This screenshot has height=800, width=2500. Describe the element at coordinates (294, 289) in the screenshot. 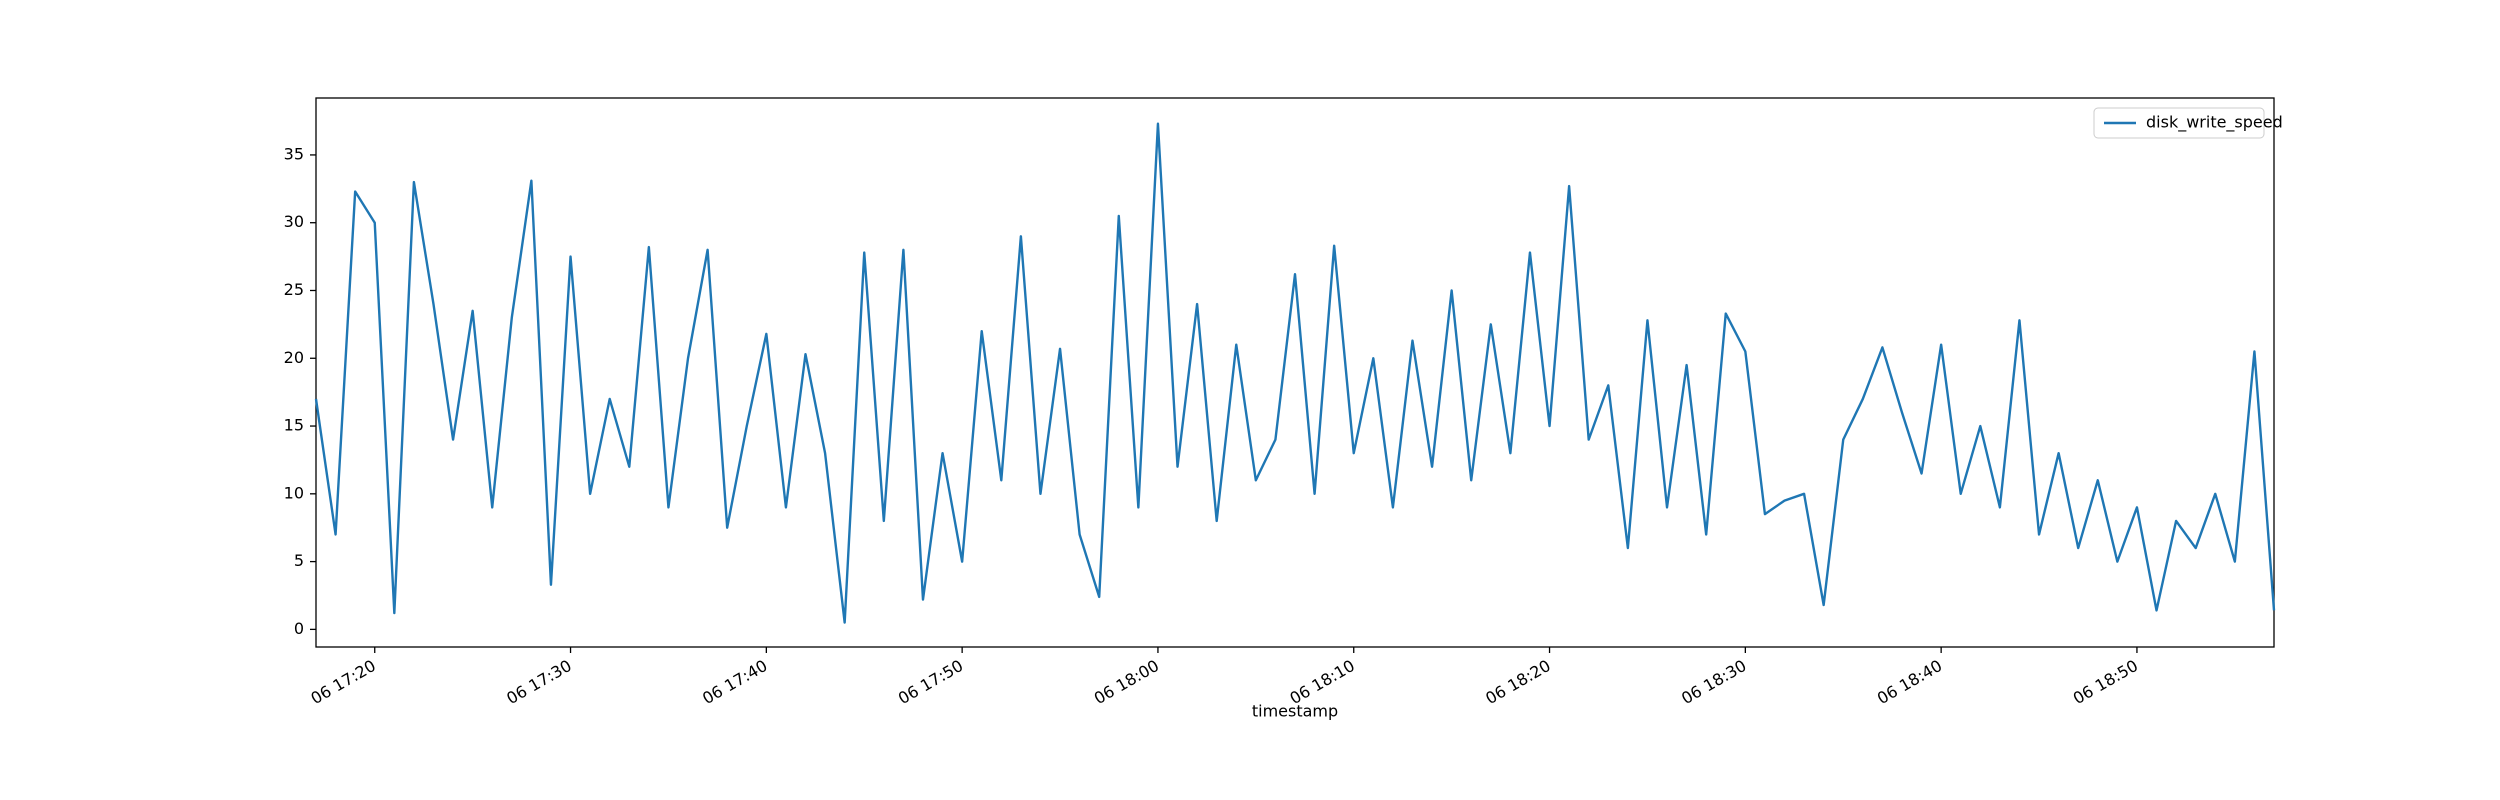

I see `y-tick-label: 25` at that location.